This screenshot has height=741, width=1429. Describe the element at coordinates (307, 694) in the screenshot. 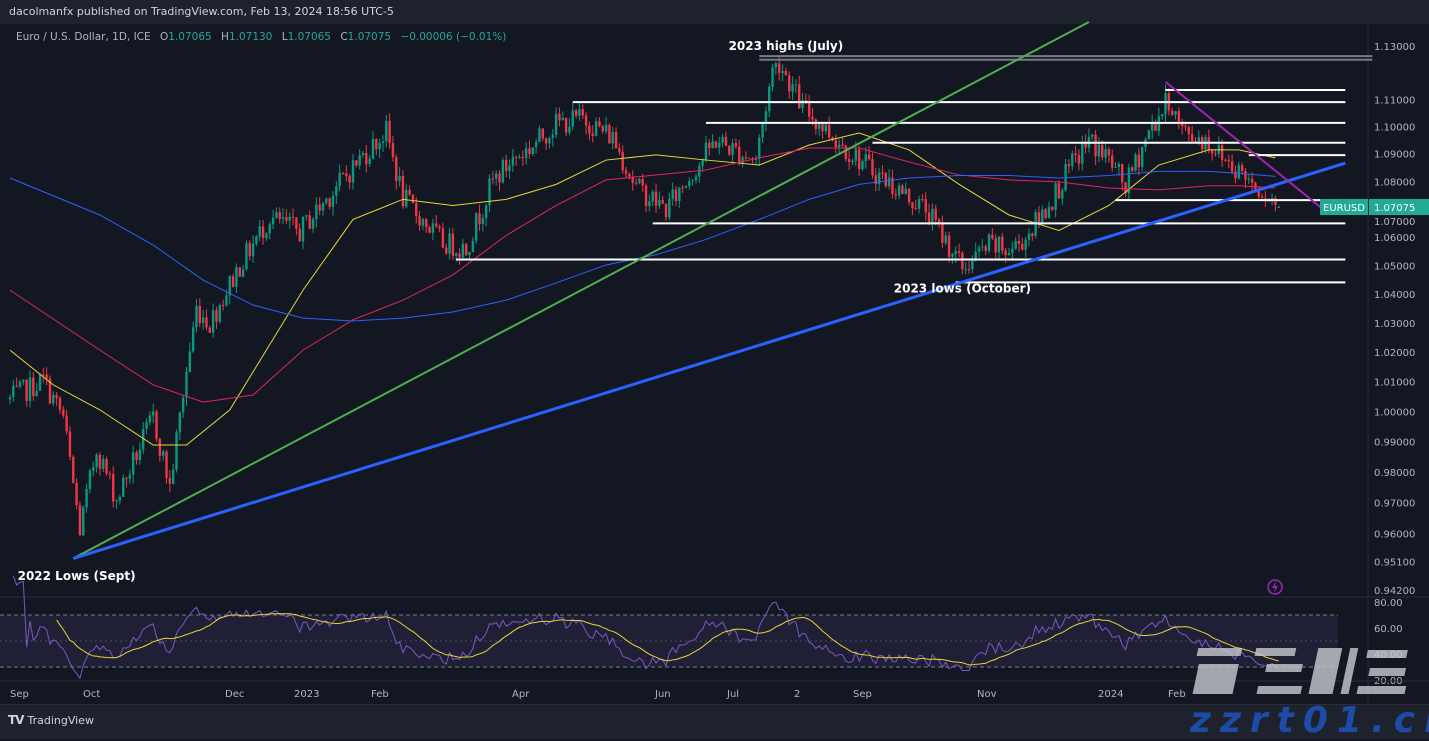

I see `x-tick-label: 2023` at that location.